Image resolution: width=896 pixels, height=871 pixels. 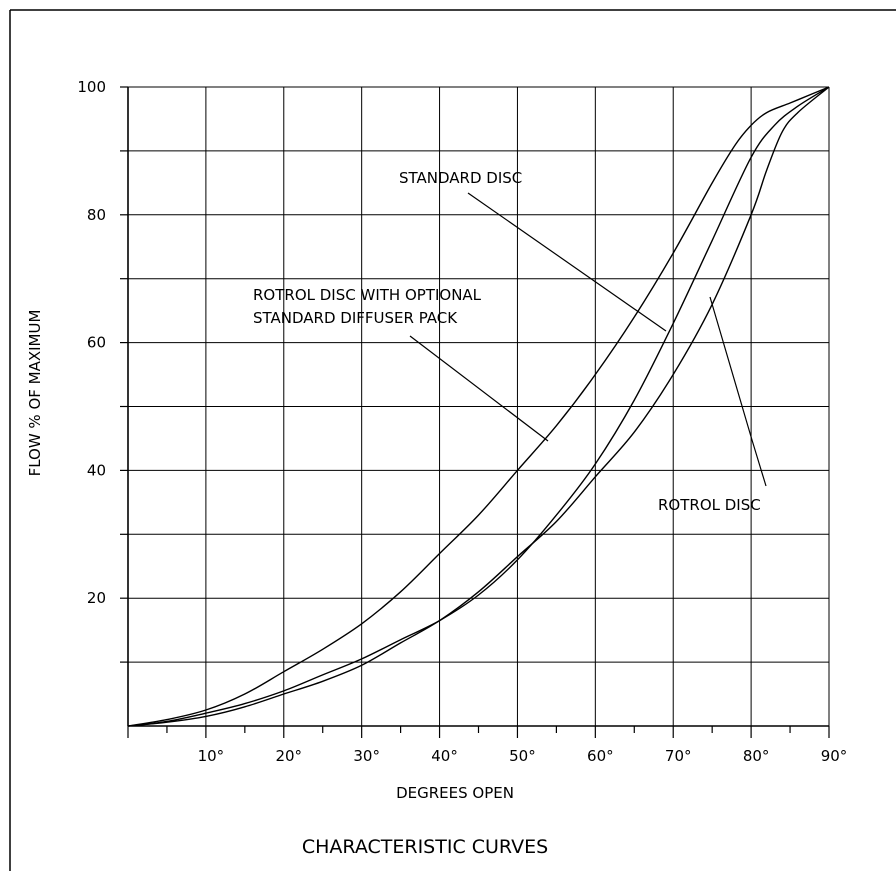 What do you see at coordinates (366, 756) in the screenshot?
I see `x-tick-label: 30°` at bounding box center [366, 756].